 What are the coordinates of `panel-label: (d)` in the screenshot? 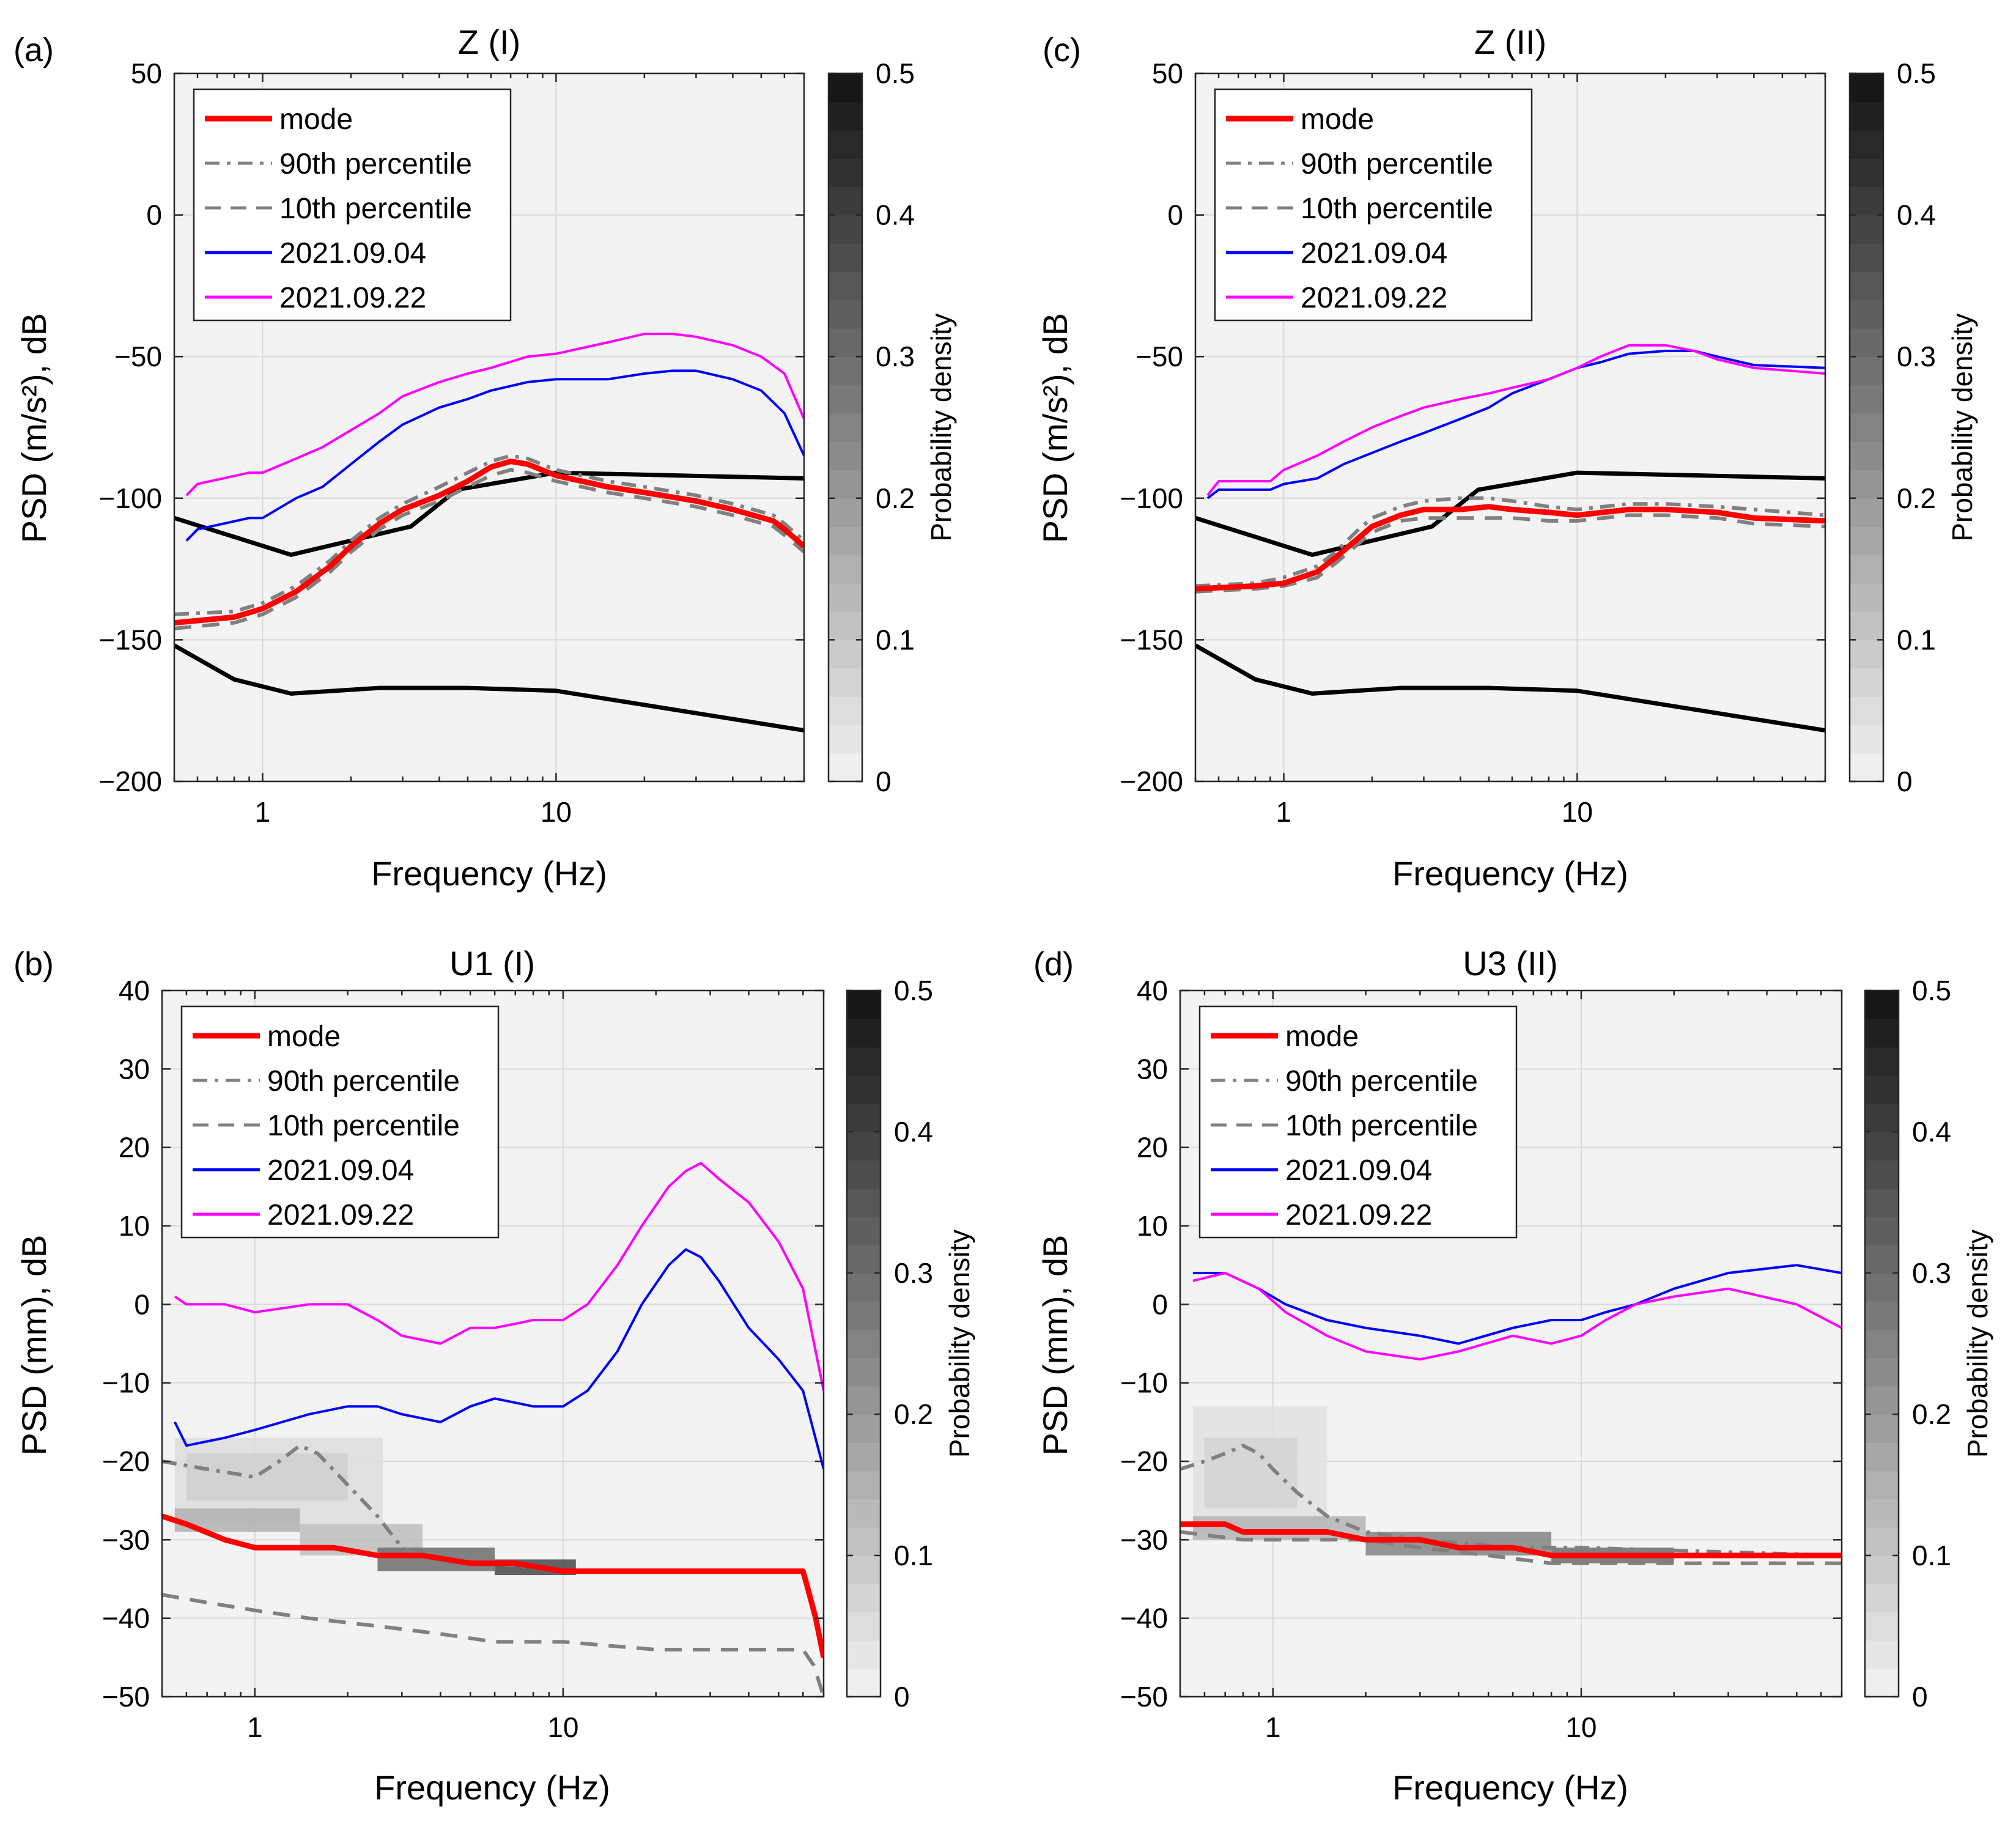 It's located at (1053, 964).